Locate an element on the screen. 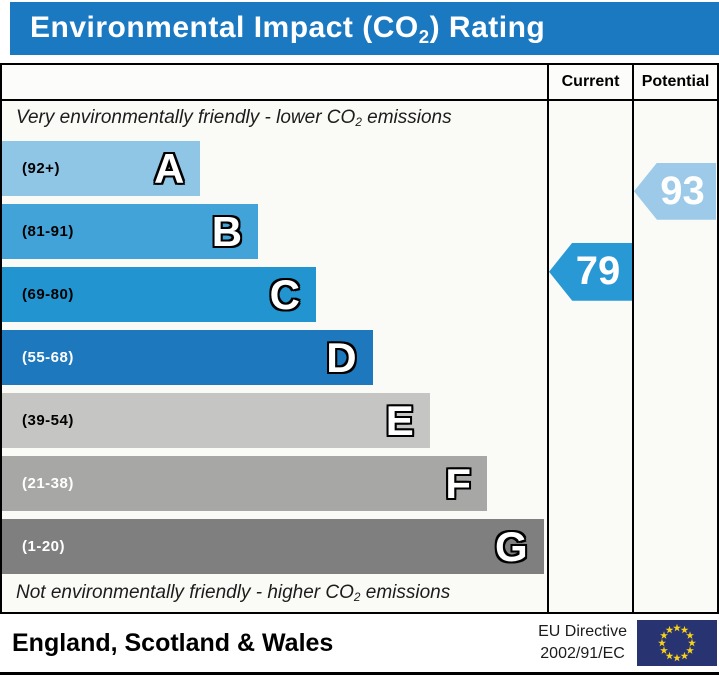  table-header-row: Current Potential is located at coordinates (359, 82).